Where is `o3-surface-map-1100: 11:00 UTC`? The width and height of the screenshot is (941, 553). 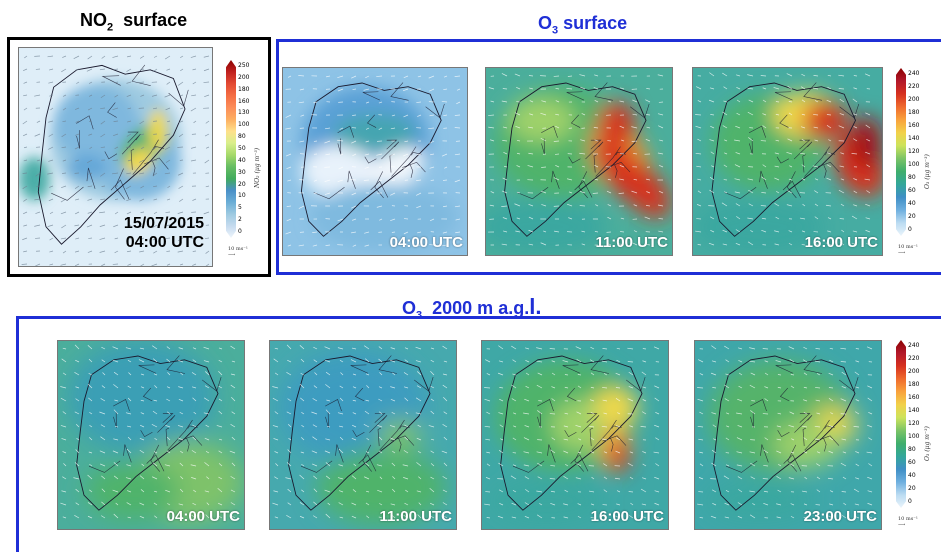
o3-surface-map-1100: 11:00 UTC is located at coordinates (579, 161).